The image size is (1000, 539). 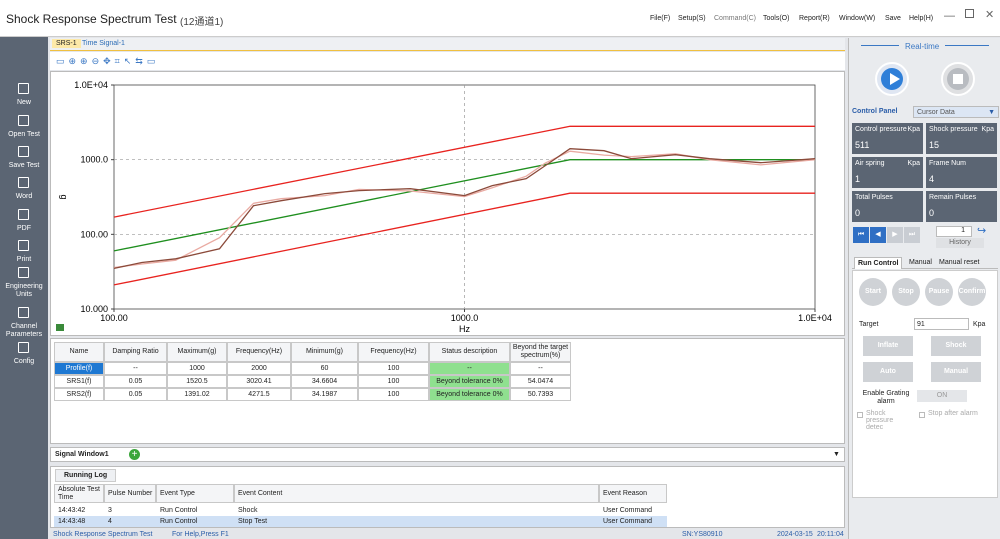 I want to click on table-header: Beyond the target spectrum(%), so click(x=540, y=352).